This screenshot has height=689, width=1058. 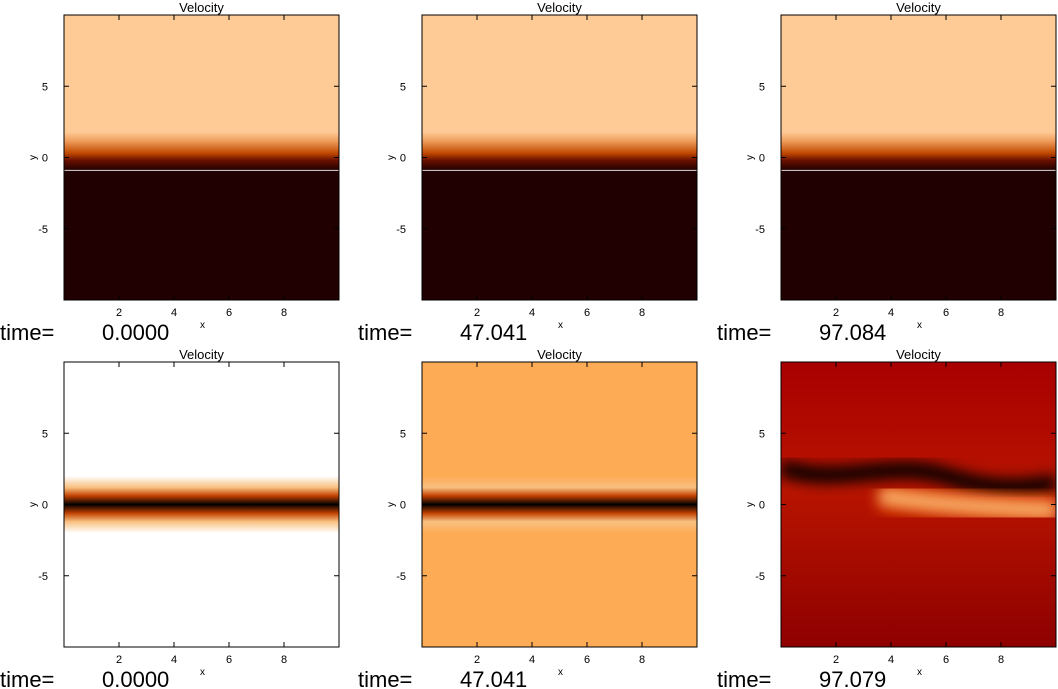 I want to click on time-value: 97.084, so click(x=852, y=332).